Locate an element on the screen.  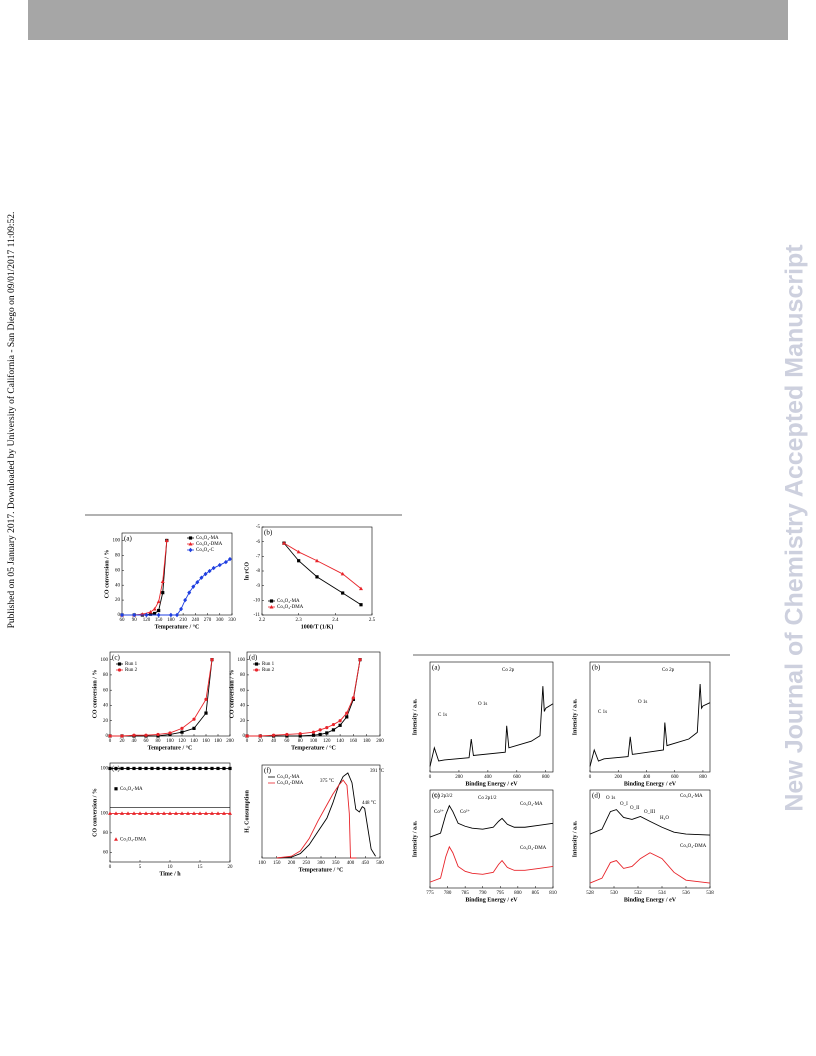
x-tick-label: 785 is located at coordinates (465, 893).